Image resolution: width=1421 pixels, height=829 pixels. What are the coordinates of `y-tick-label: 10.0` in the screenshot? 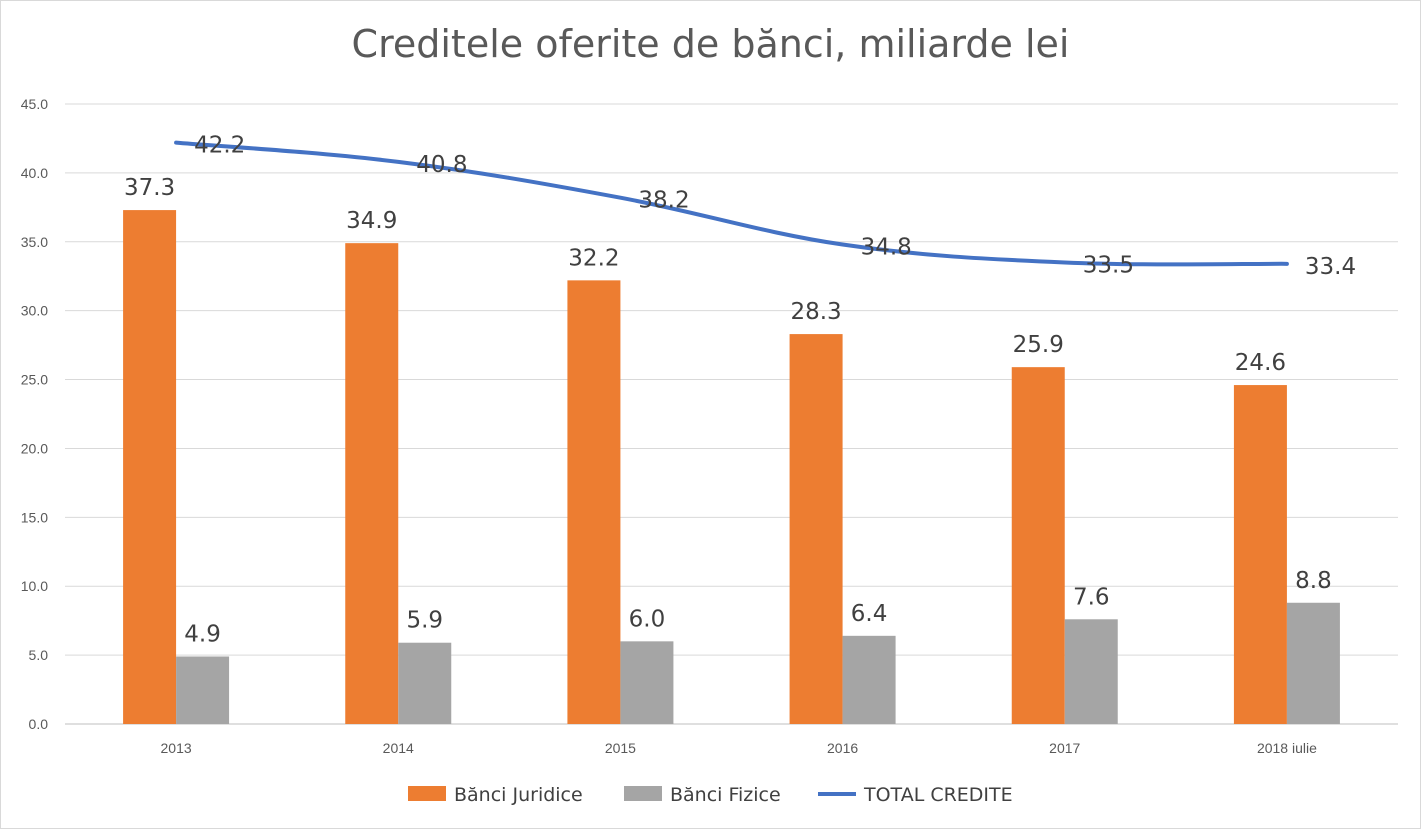 It's located at (34, 586).